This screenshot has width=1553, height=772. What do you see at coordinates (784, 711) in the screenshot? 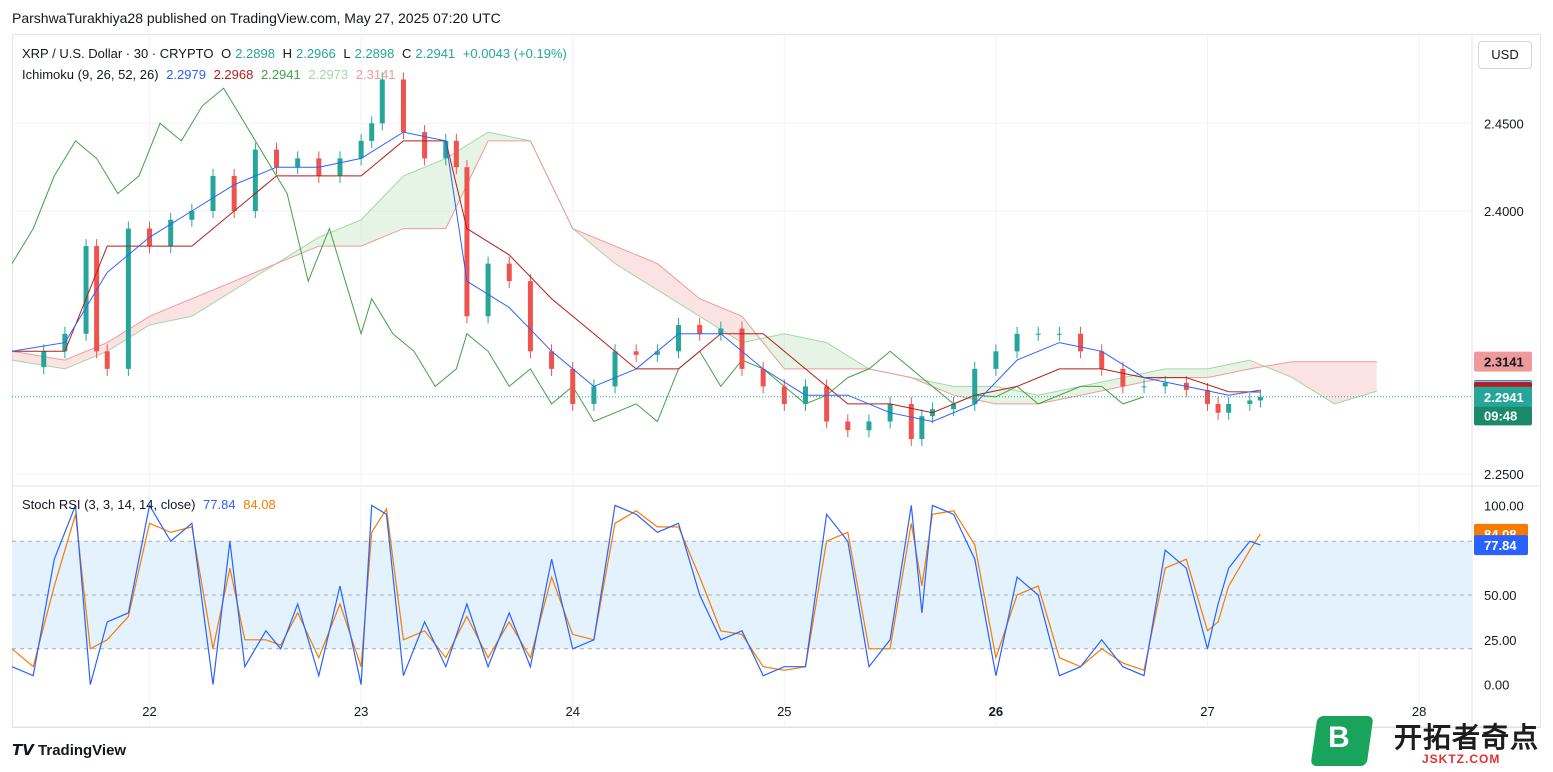
I see `x-tick-label: 25` at bounding box center [784, 711].